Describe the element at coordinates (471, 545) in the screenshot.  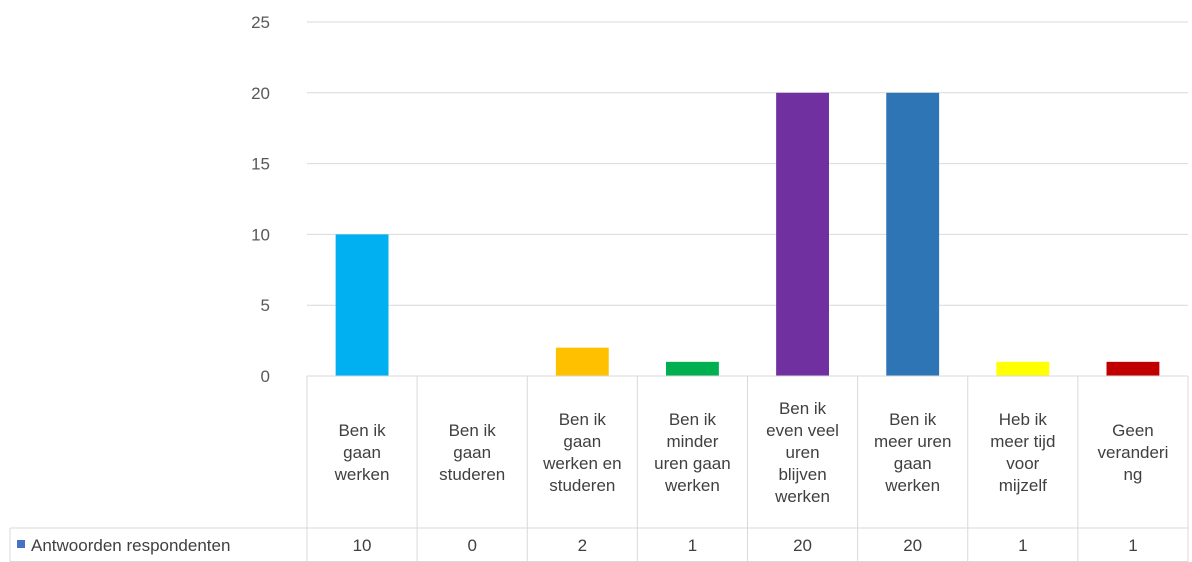
I see `table-value: 0` at that location.